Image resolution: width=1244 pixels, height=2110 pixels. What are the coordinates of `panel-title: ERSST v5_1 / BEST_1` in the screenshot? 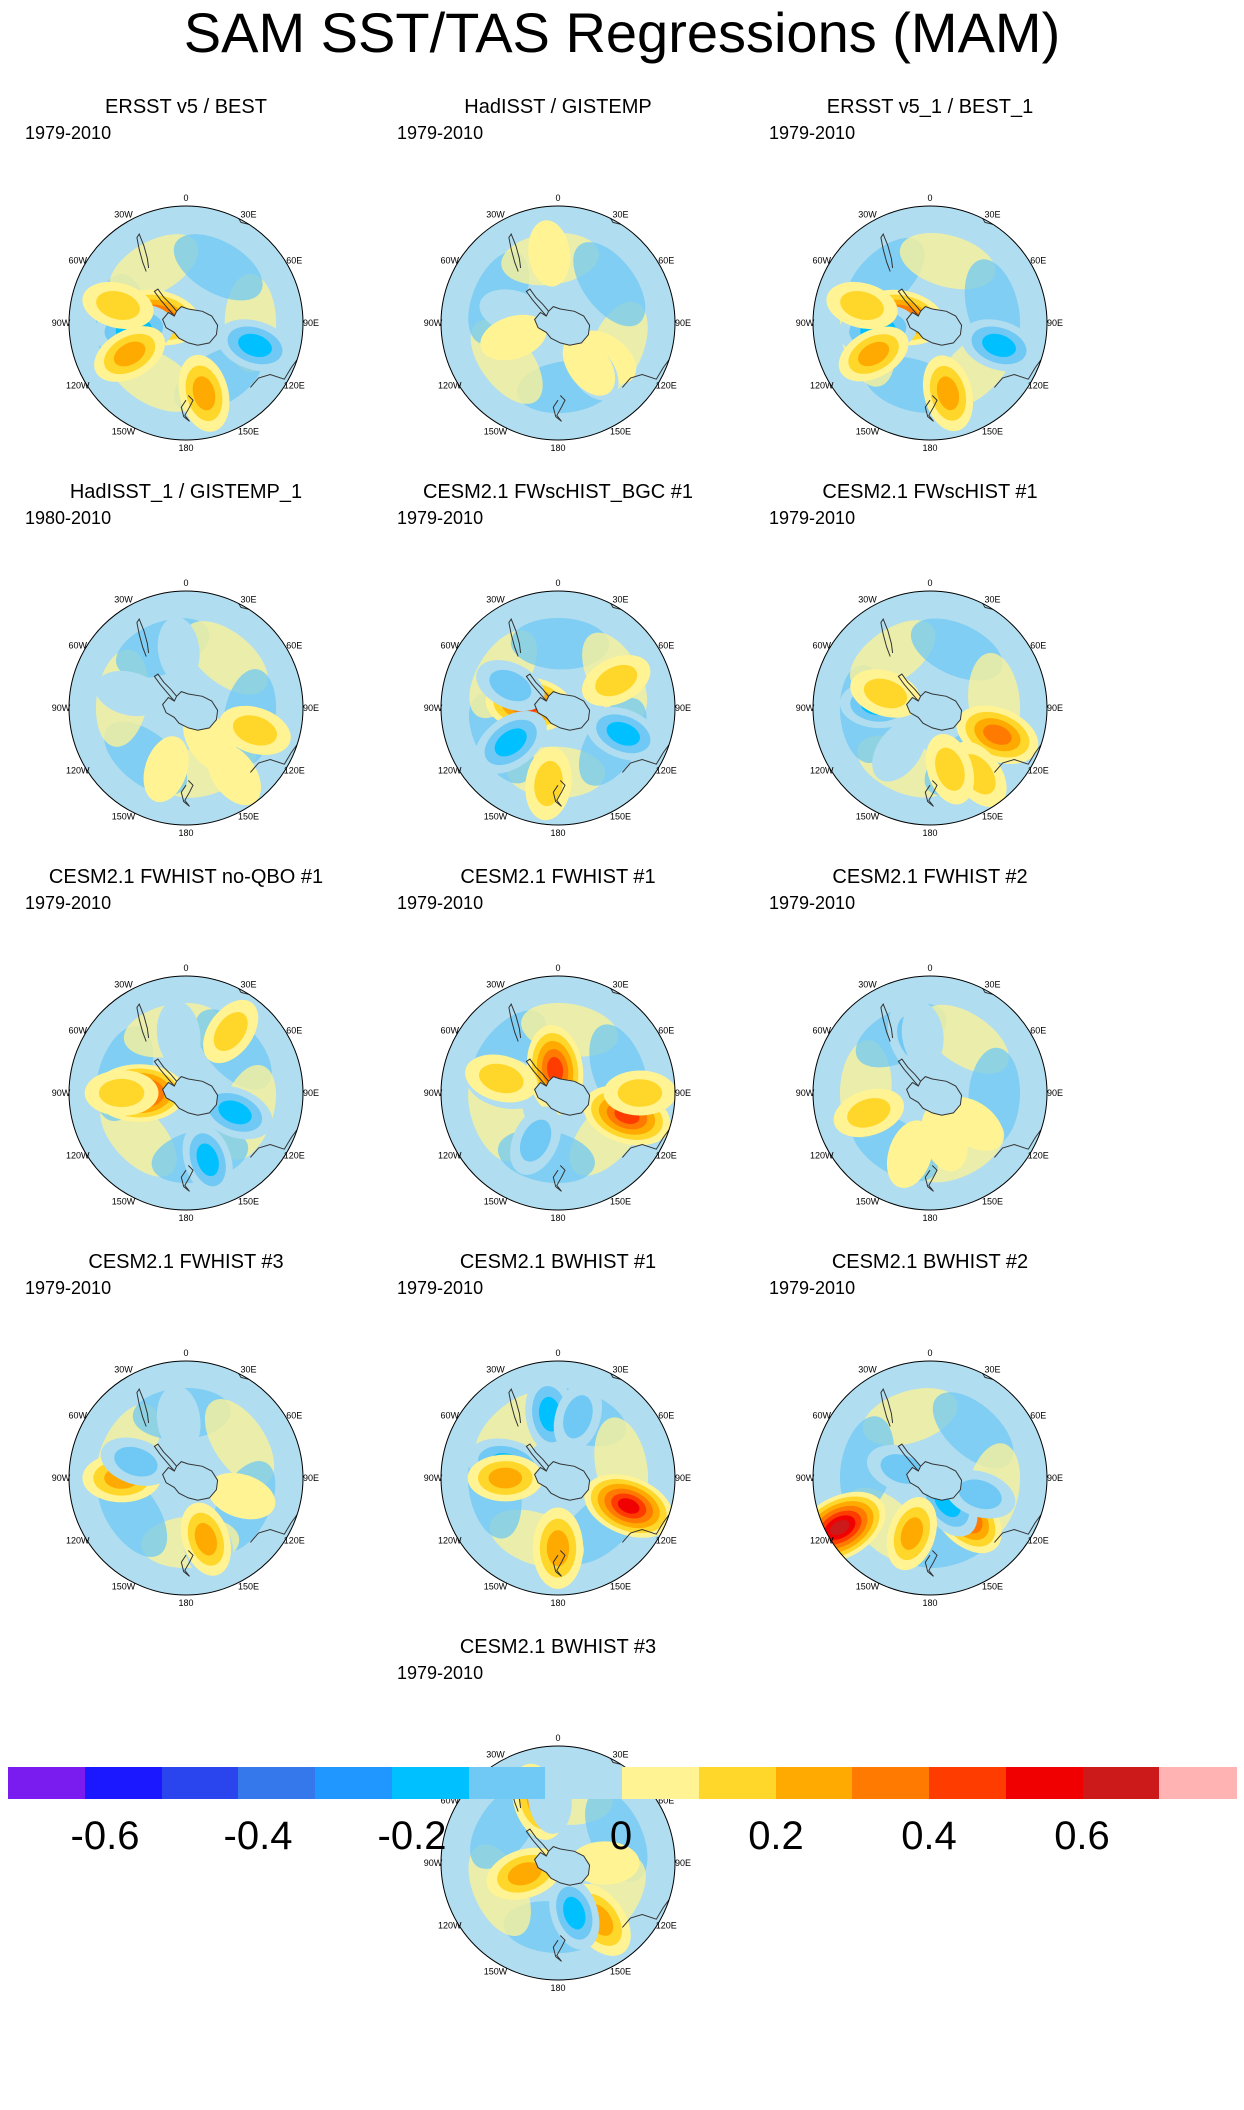 It's located at (930, 107).